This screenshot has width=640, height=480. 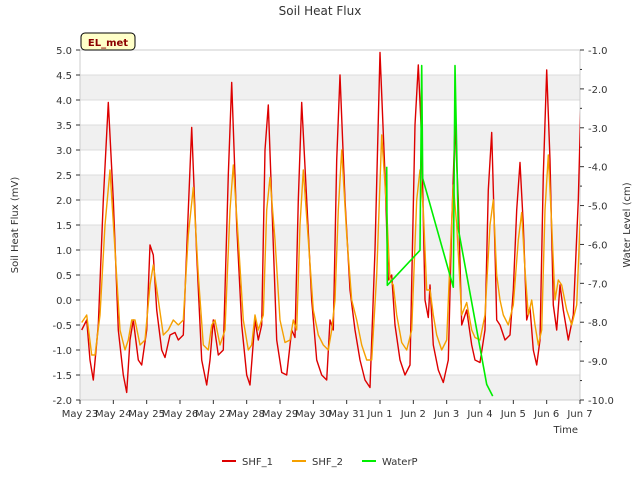 I want to click on station-badge: EL_met, so click(x=108, y=41).